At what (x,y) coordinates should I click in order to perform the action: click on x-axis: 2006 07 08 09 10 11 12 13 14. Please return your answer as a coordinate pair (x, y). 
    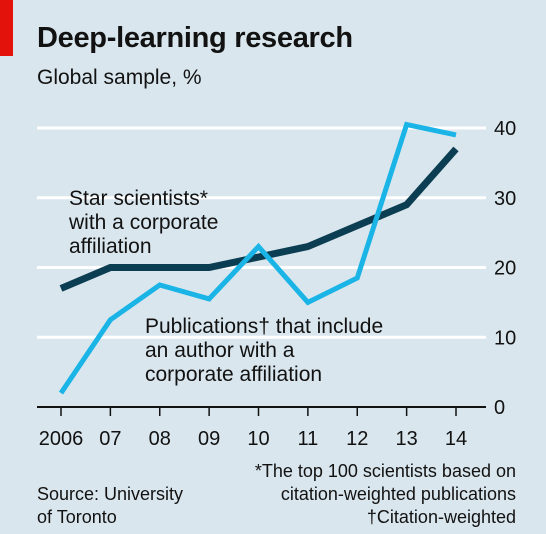
    Looking at the image, I should click on (261, 428).